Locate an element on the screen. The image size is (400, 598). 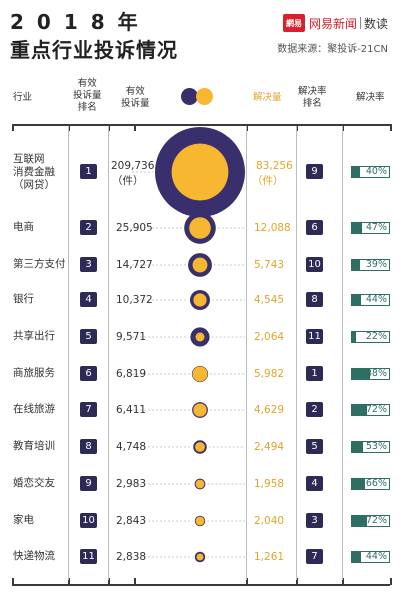
resolution-rate-label: 39% is located at coordinates (376, 264).